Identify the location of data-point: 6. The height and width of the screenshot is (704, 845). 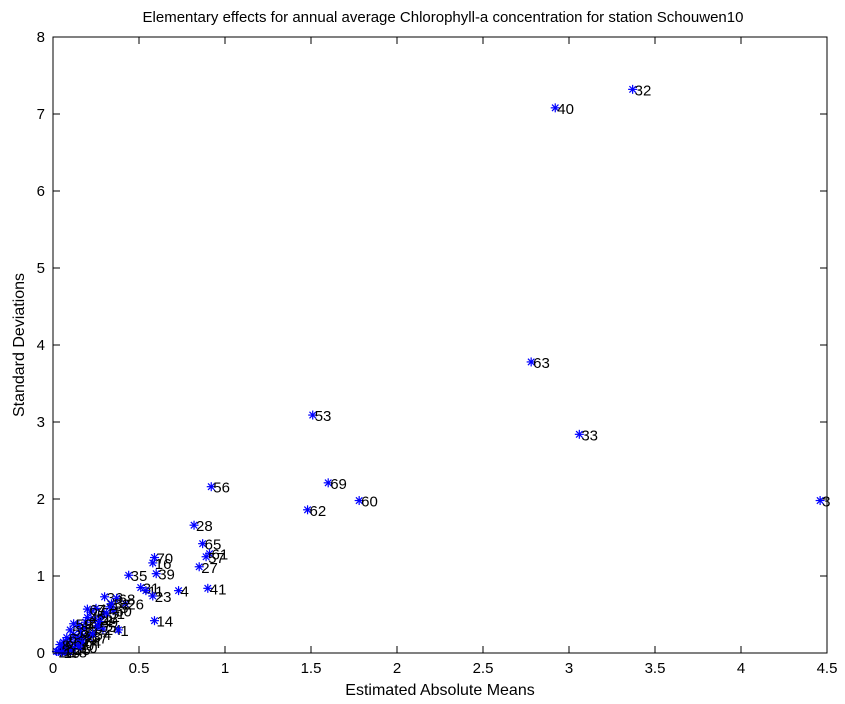
(69, 639).